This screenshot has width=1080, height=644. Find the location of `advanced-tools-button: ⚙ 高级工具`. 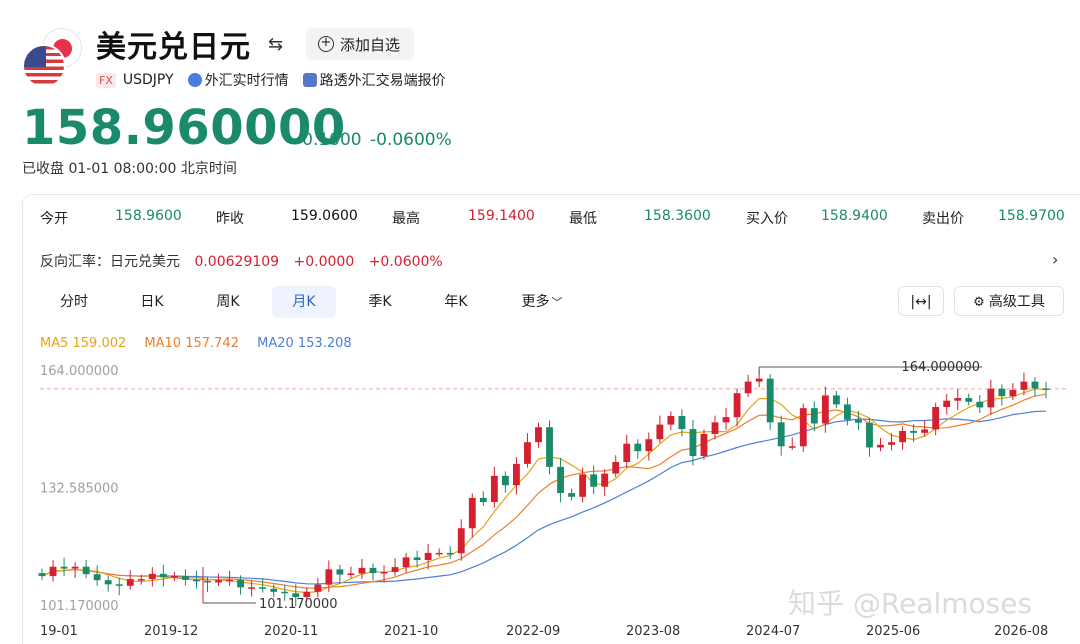

advanced-tools-button: ⚙ 高级工具 is located at coordinates (1009, 301).